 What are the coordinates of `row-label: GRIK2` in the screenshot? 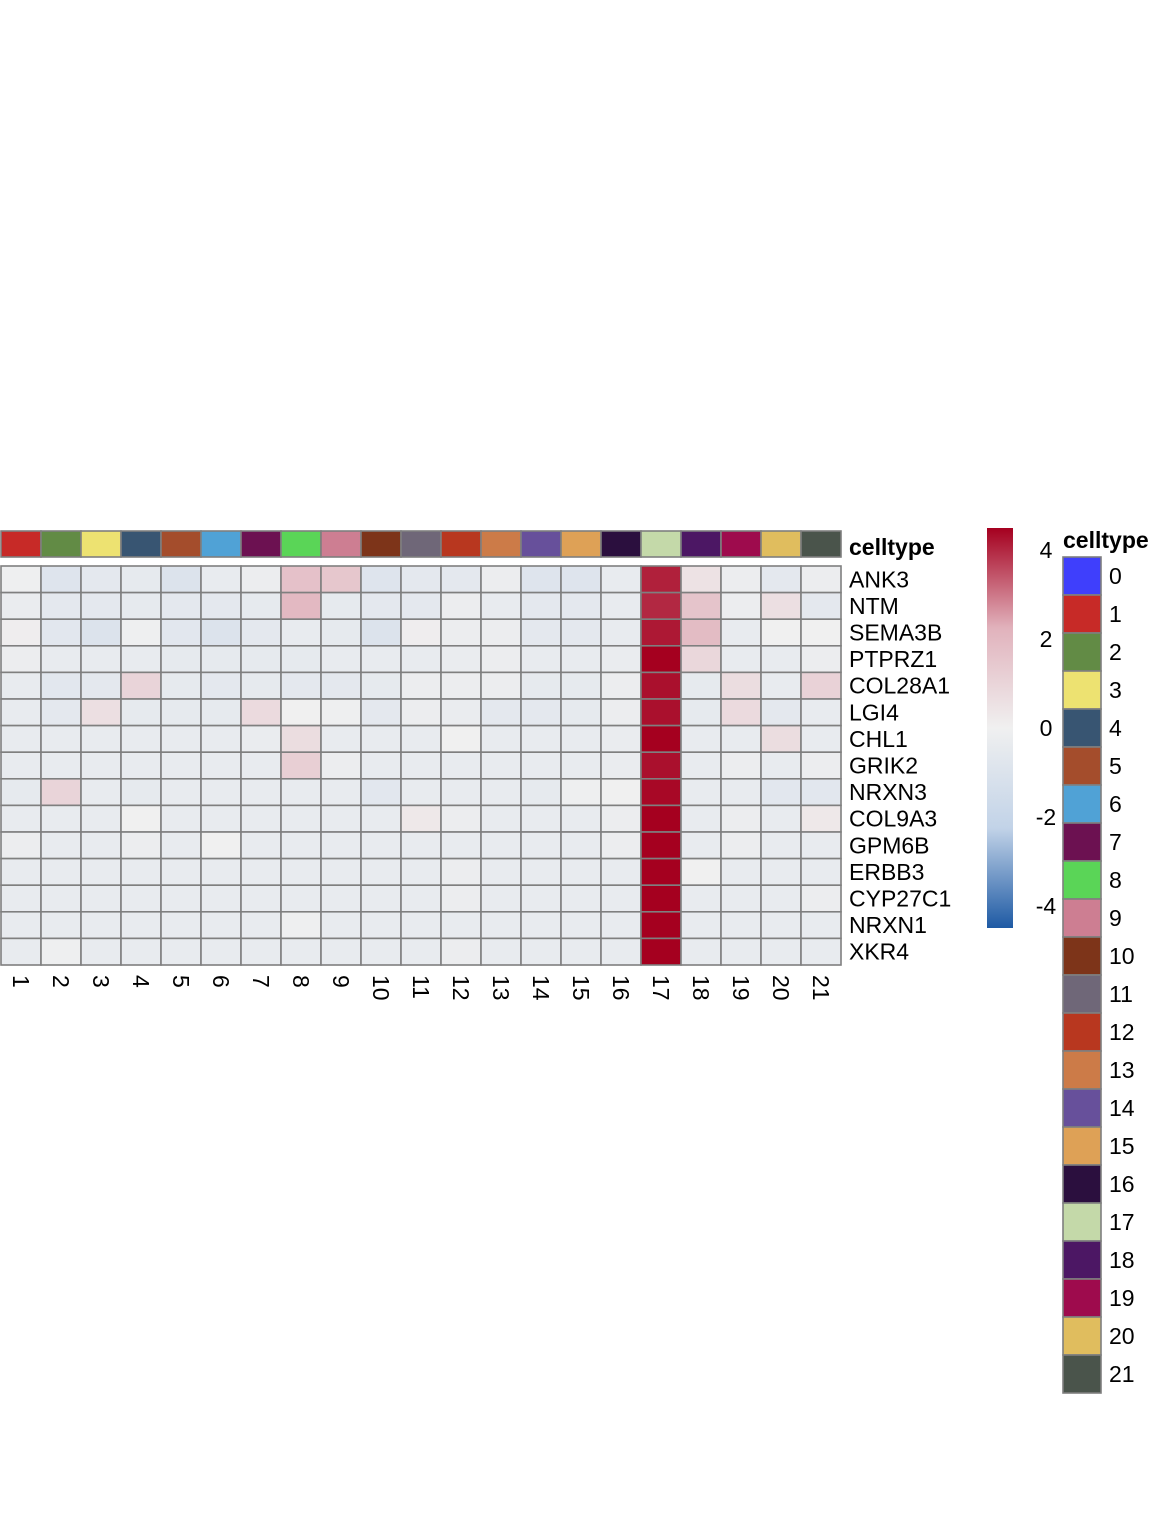 It's located at (883, 766).